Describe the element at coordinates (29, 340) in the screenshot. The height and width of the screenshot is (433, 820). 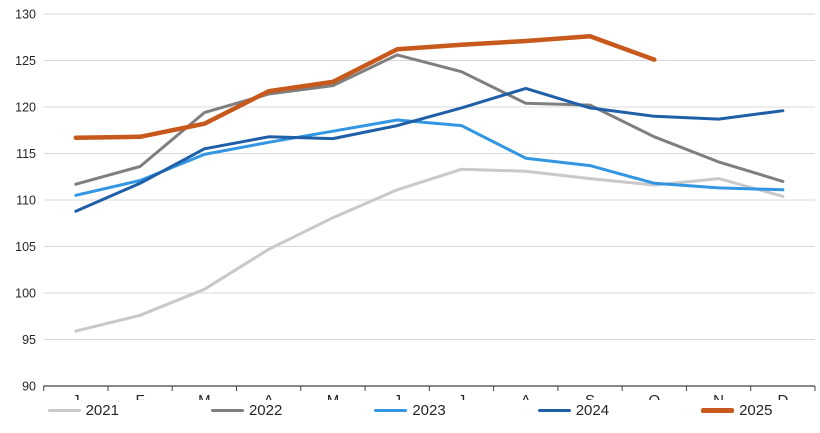
I see `y-axis-tick-label: 95` at that location.